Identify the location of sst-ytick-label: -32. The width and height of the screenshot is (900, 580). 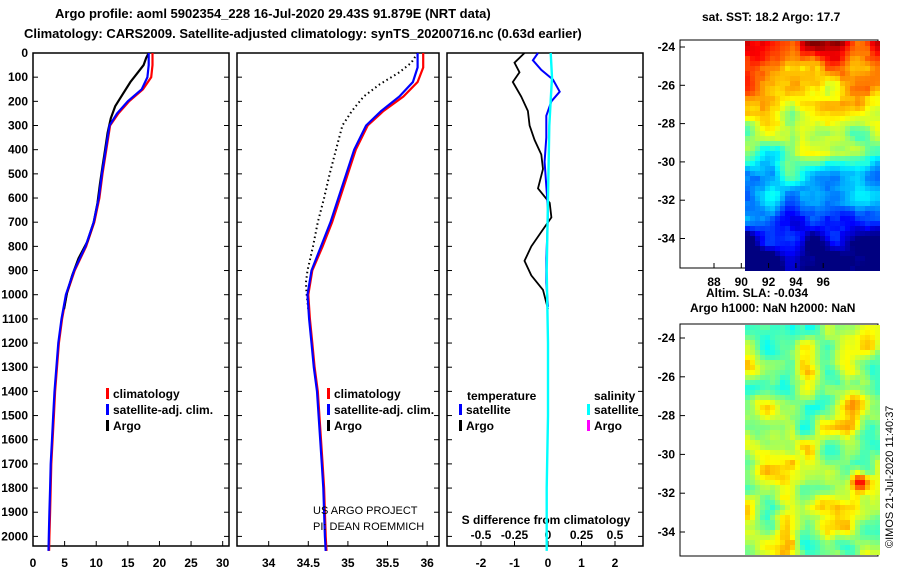
(667, 200).